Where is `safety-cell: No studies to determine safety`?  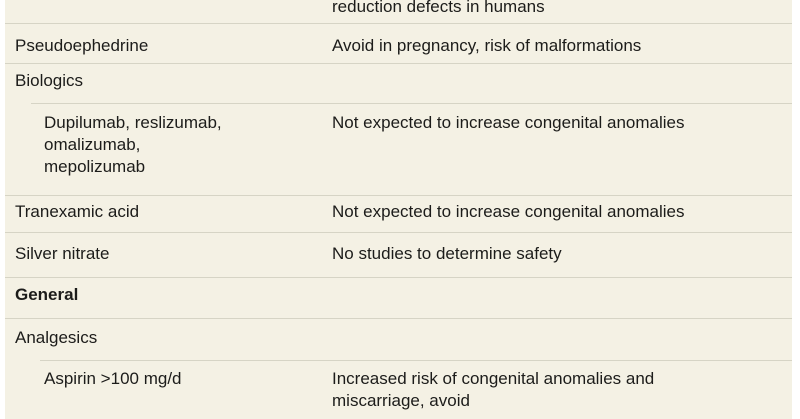 safety-cell: No studies to determine safety is located at coordinates (447, 253).